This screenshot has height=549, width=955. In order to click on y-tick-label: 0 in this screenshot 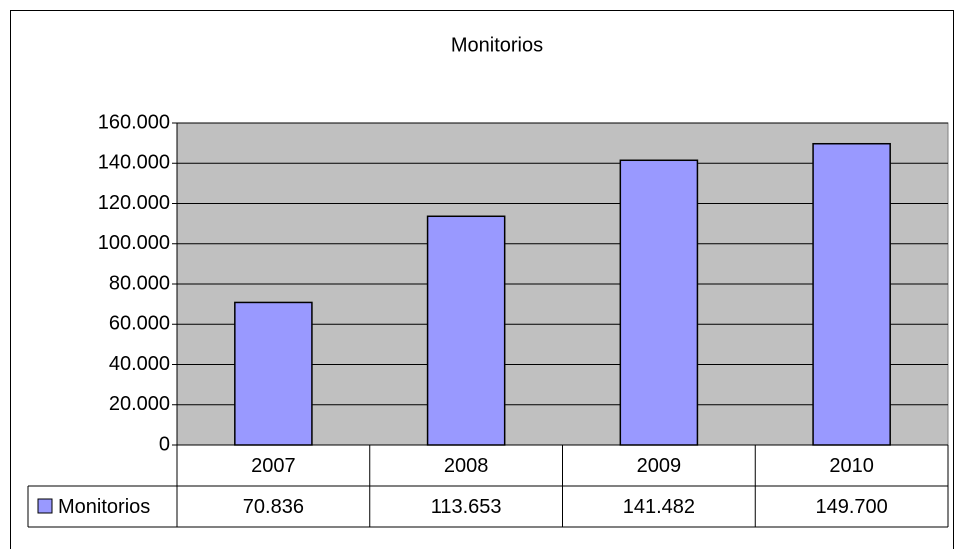, I will do `click(164, 444)`.